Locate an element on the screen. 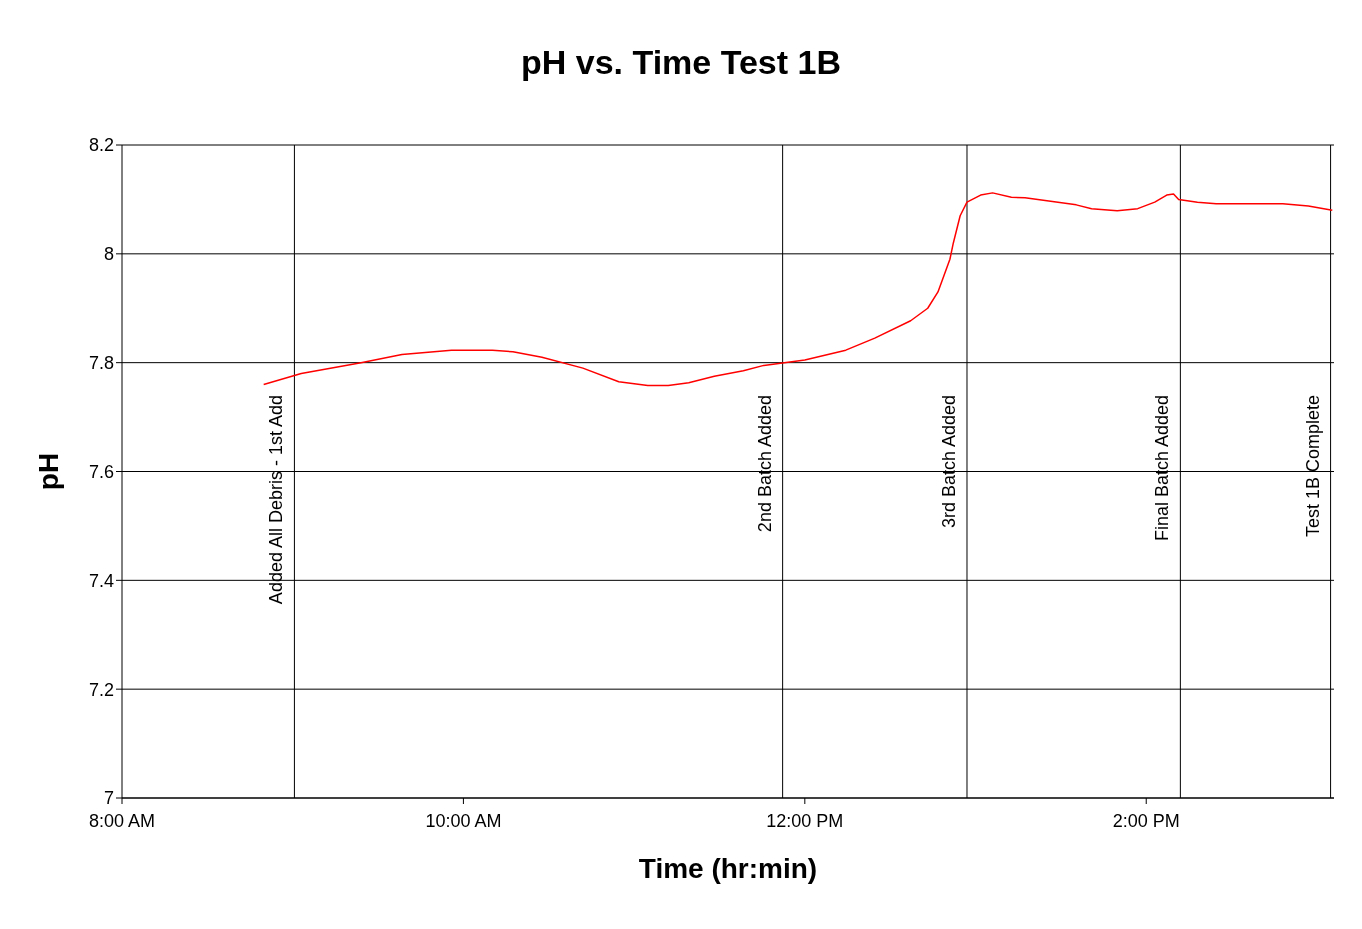 The height and width of the screenshot is (929, 1362). x-tick-label: 2:00 PM is located at coordinates (1146, 820).